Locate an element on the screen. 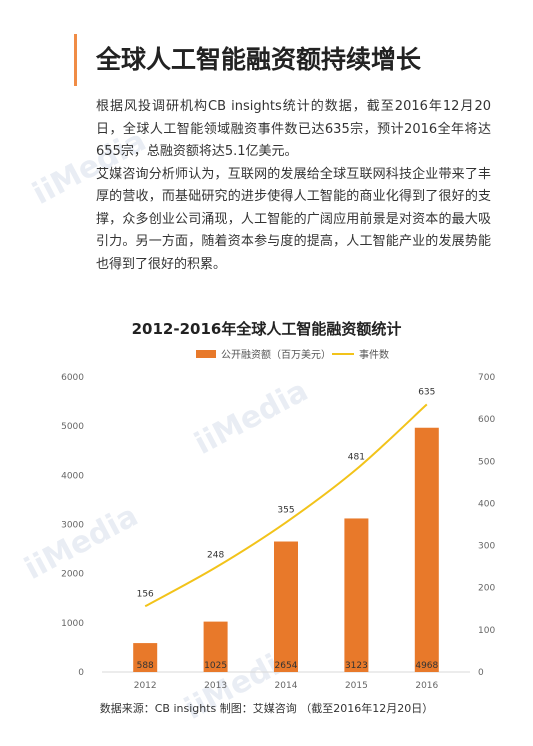 This screenshot has width=533, height=746. x-axis-category-label: 2015 is located at coordinates (356, 686).